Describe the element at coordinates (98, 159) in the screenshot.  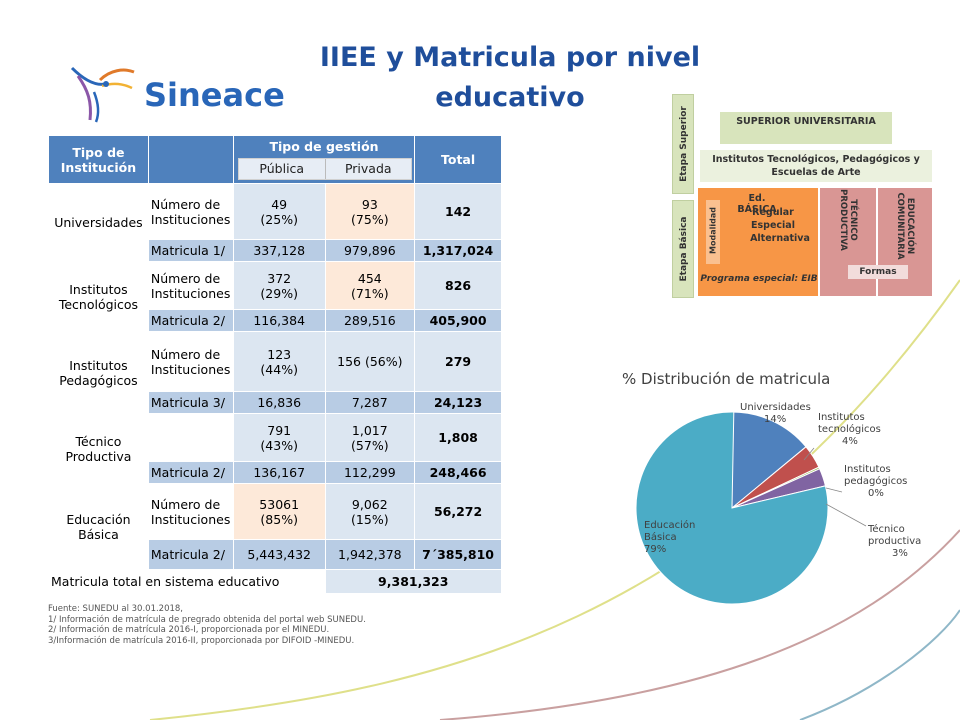
I see `header-tipo: Tipo de Institución` at that location.